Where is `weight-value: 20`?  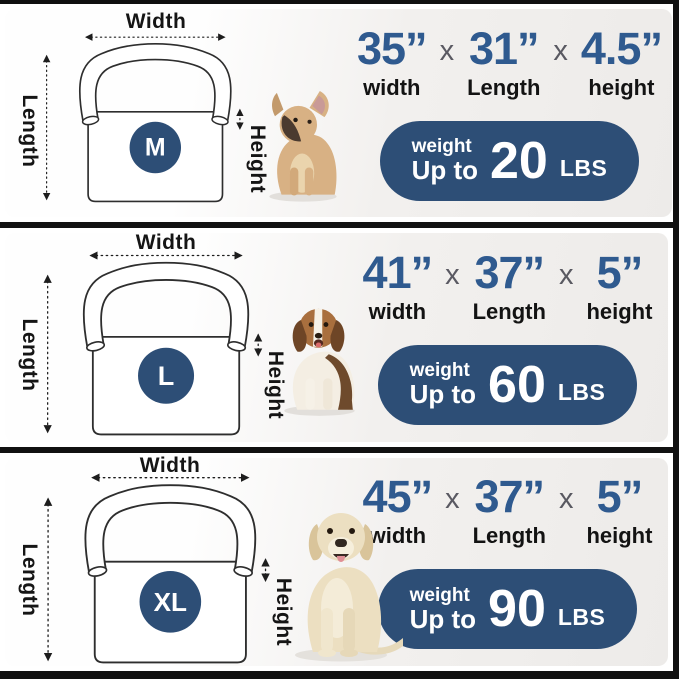
weight-value: 20 is located at coordinates (519, 160).